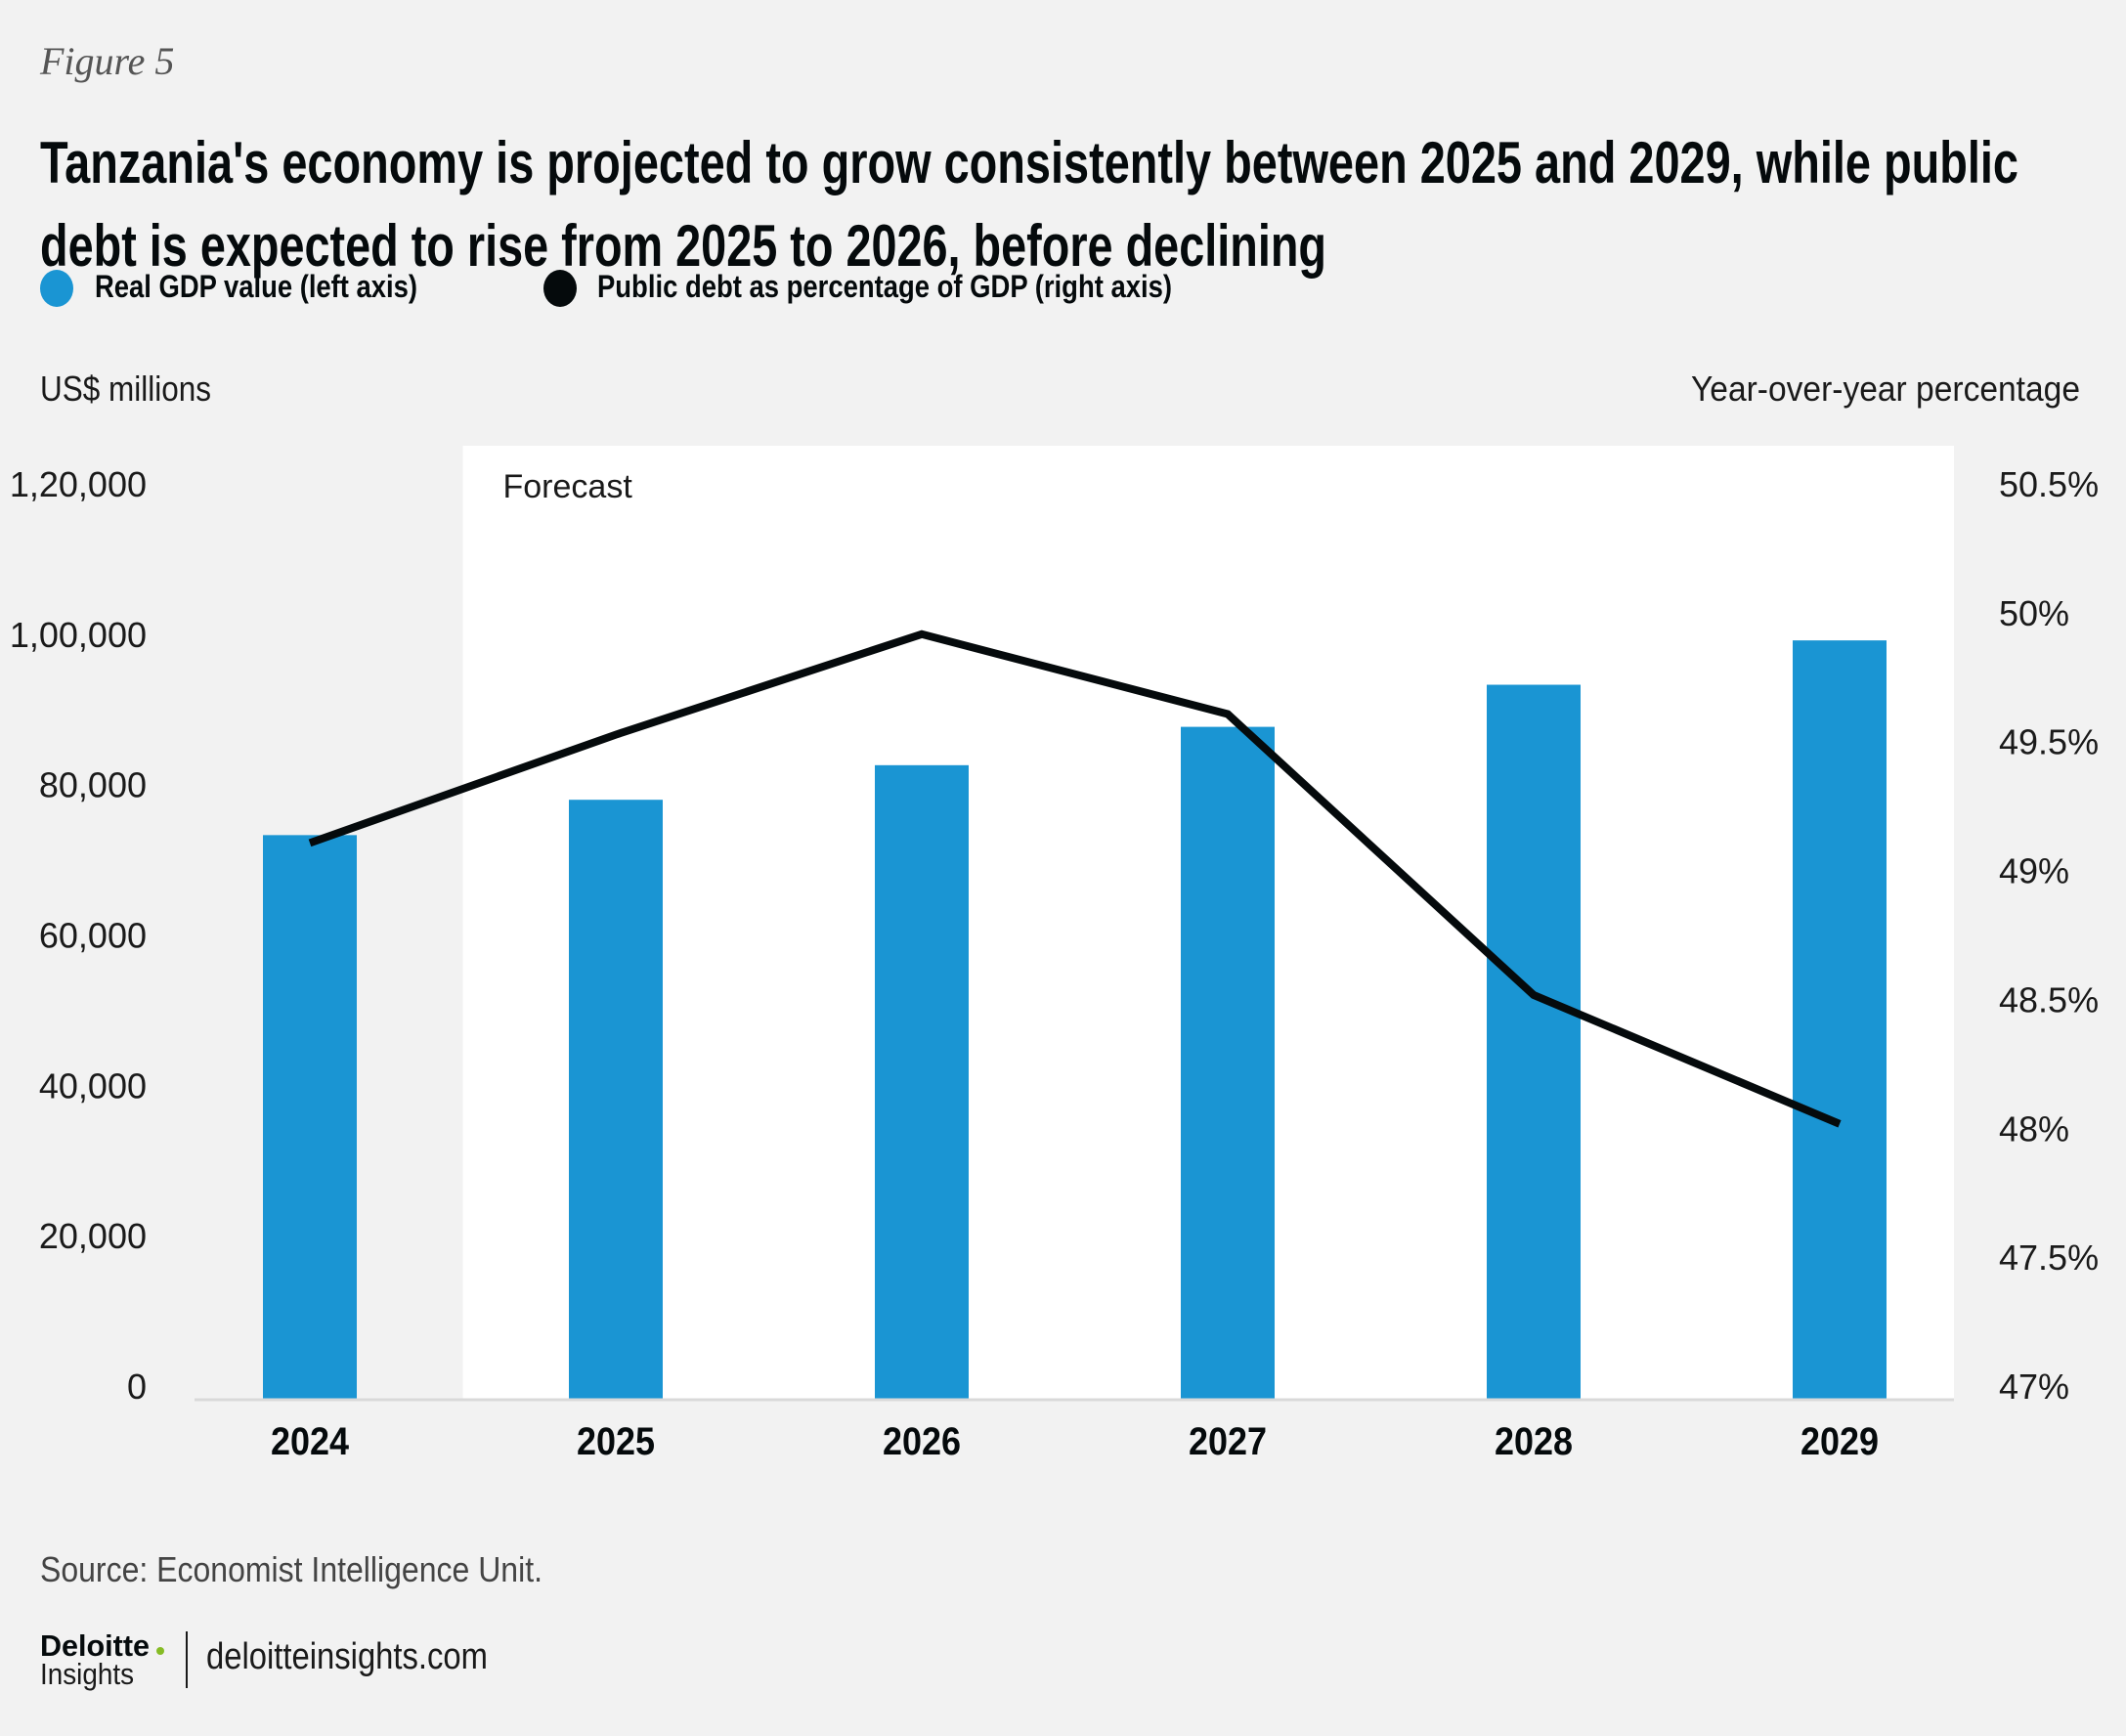  I want to click on left-tick-label: 1,20,000, so click(78, 484).